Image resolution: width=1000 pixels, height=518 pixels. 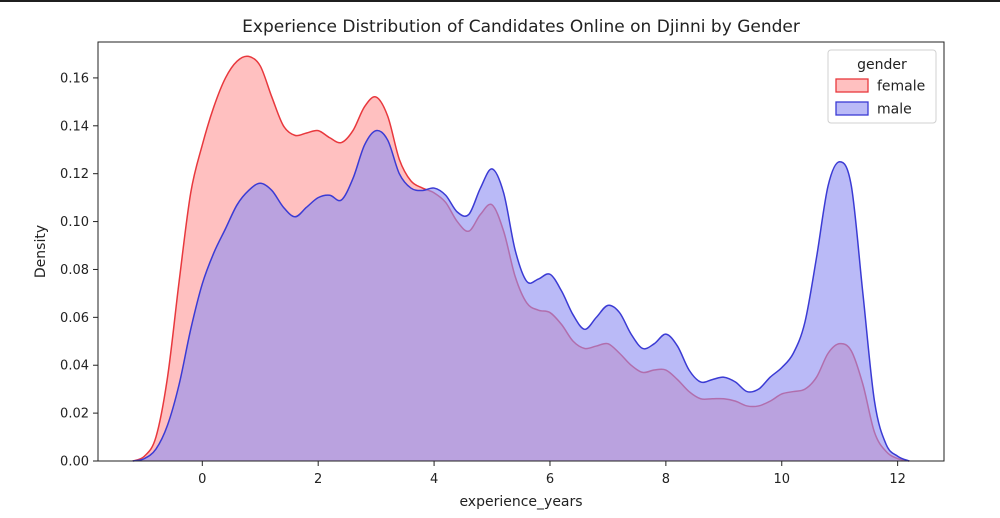 I want to click on legend-label-male: male, so click(x=894, y=110).